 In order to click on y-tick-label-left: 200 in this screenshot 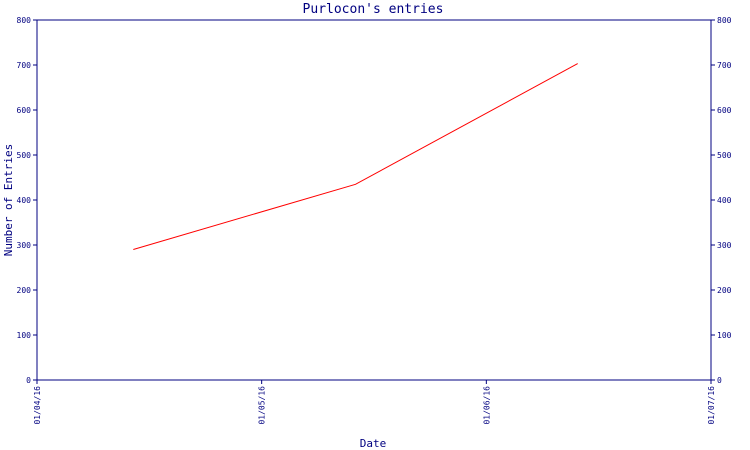, I will do `click(24, 290)`.